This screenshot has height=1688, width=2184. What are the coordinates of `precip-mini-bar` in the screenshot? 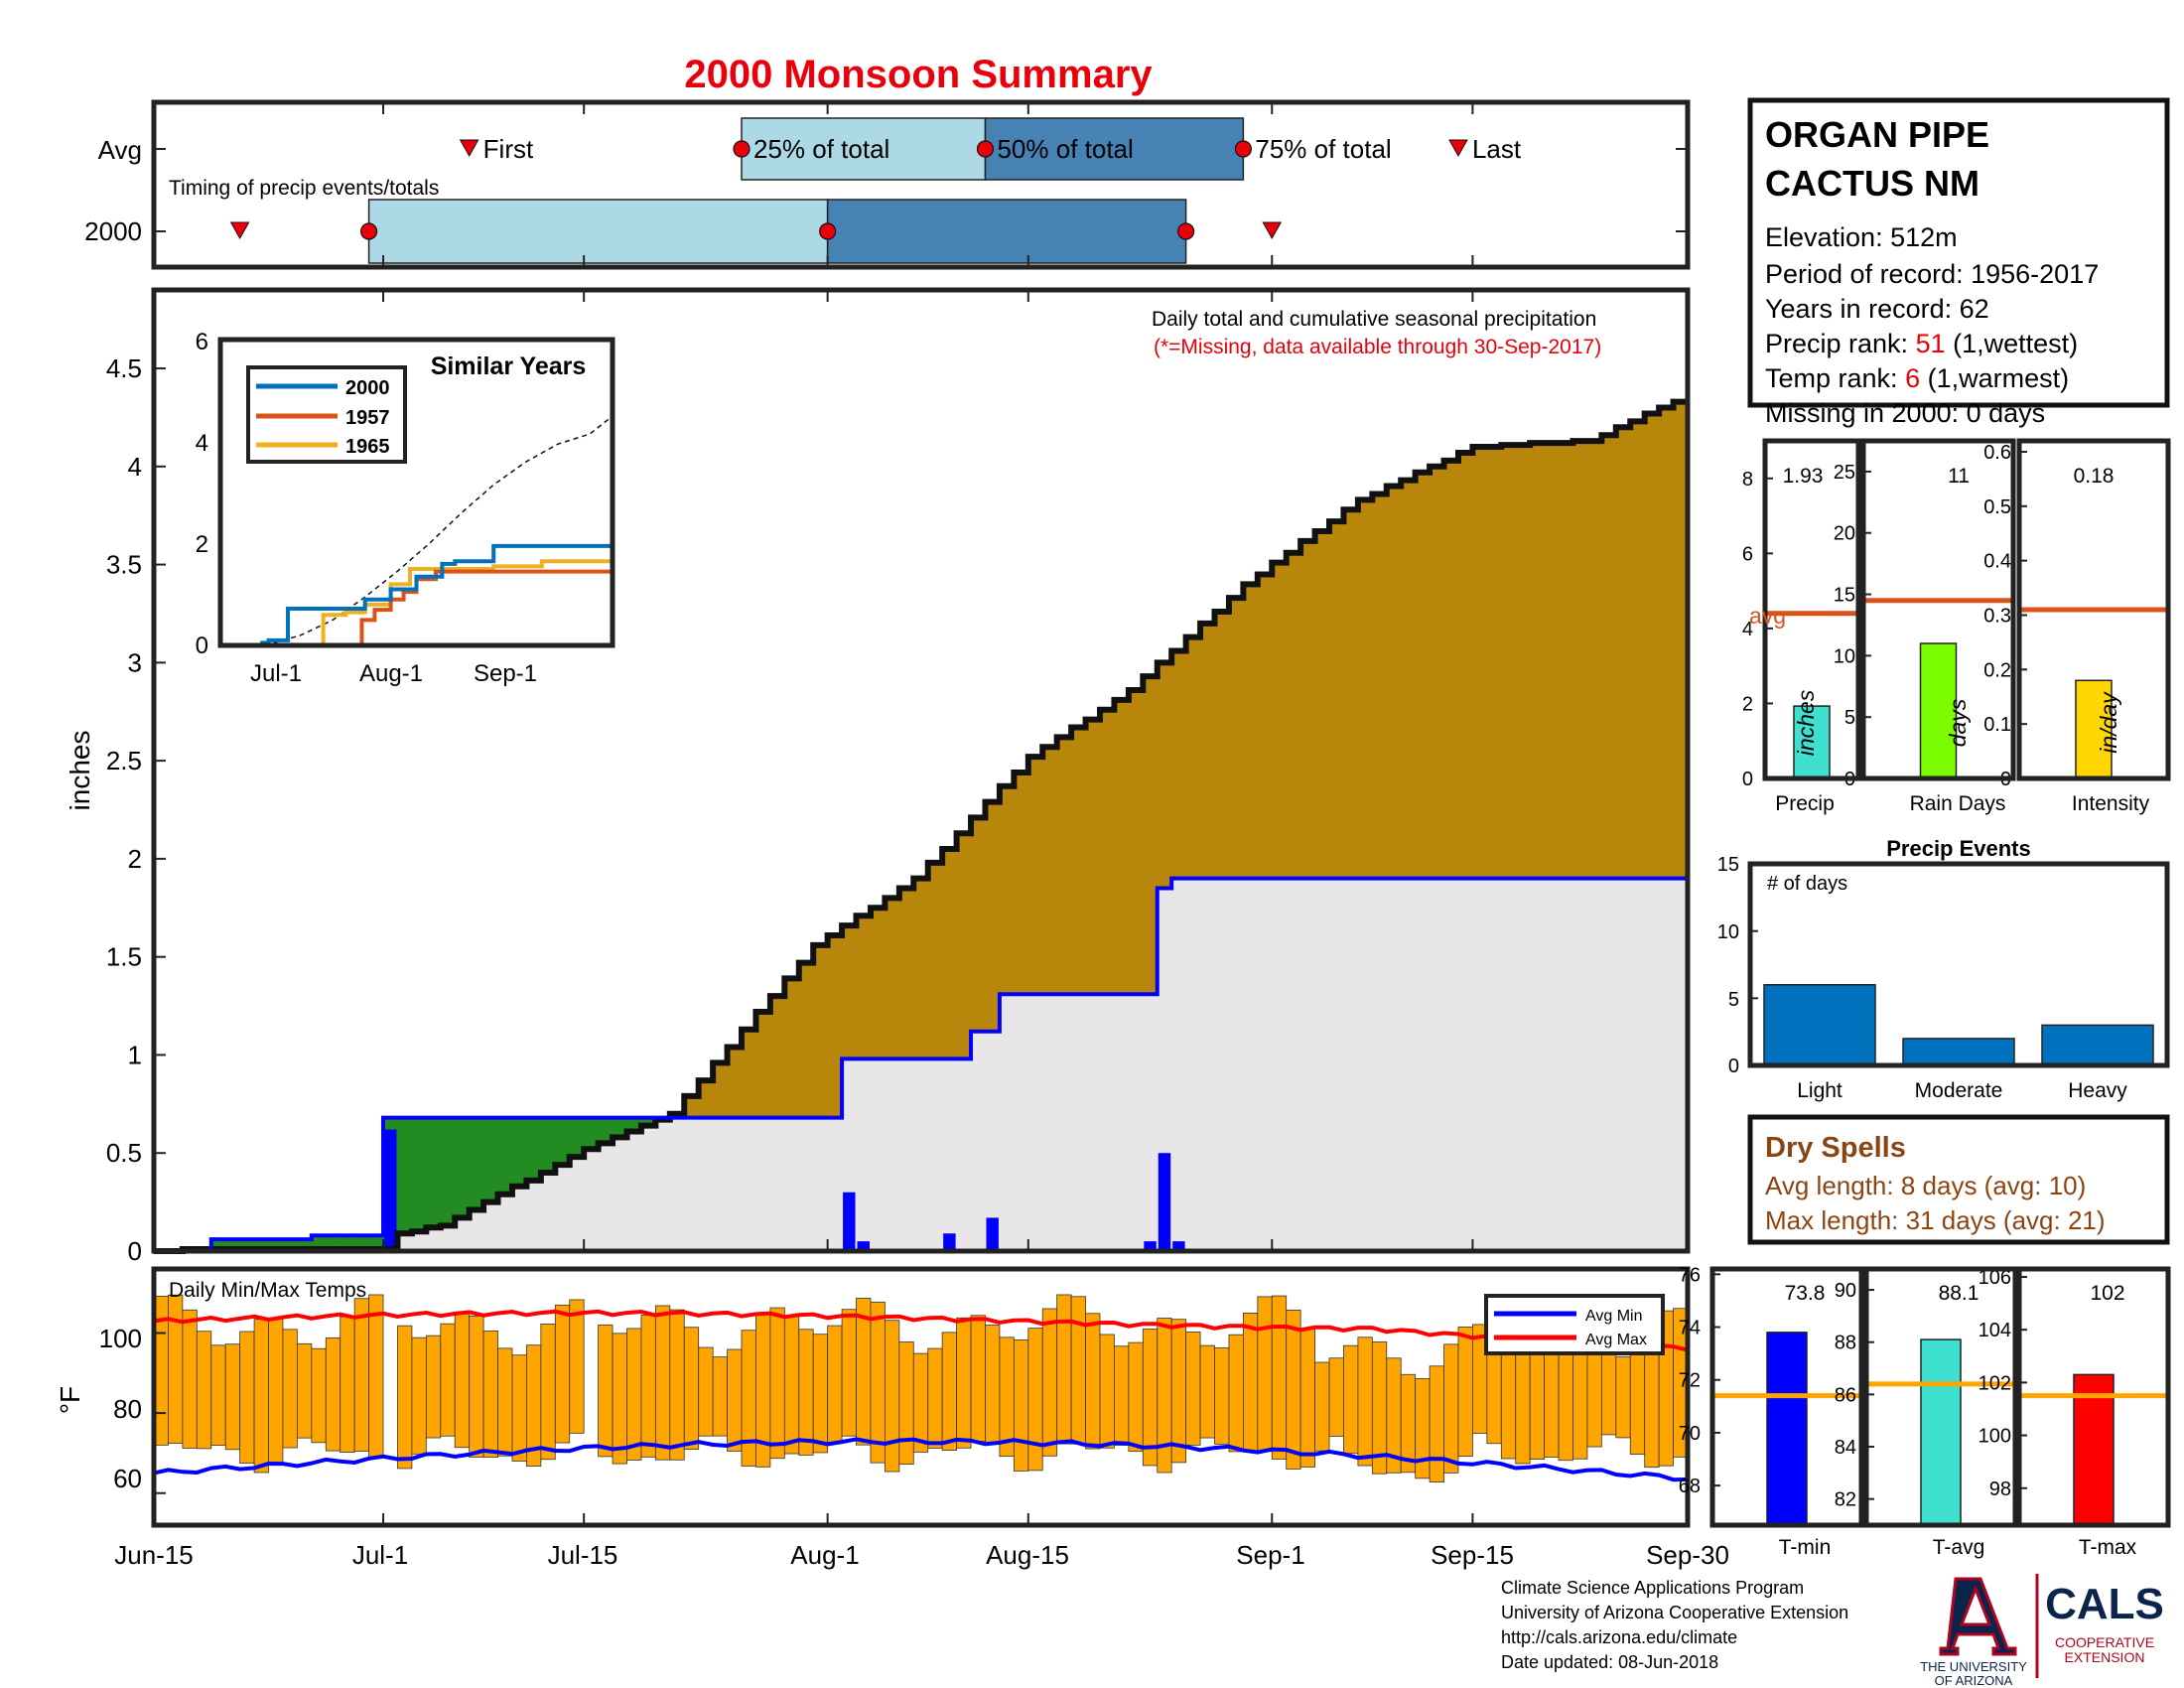 It's located at (1812, 742).